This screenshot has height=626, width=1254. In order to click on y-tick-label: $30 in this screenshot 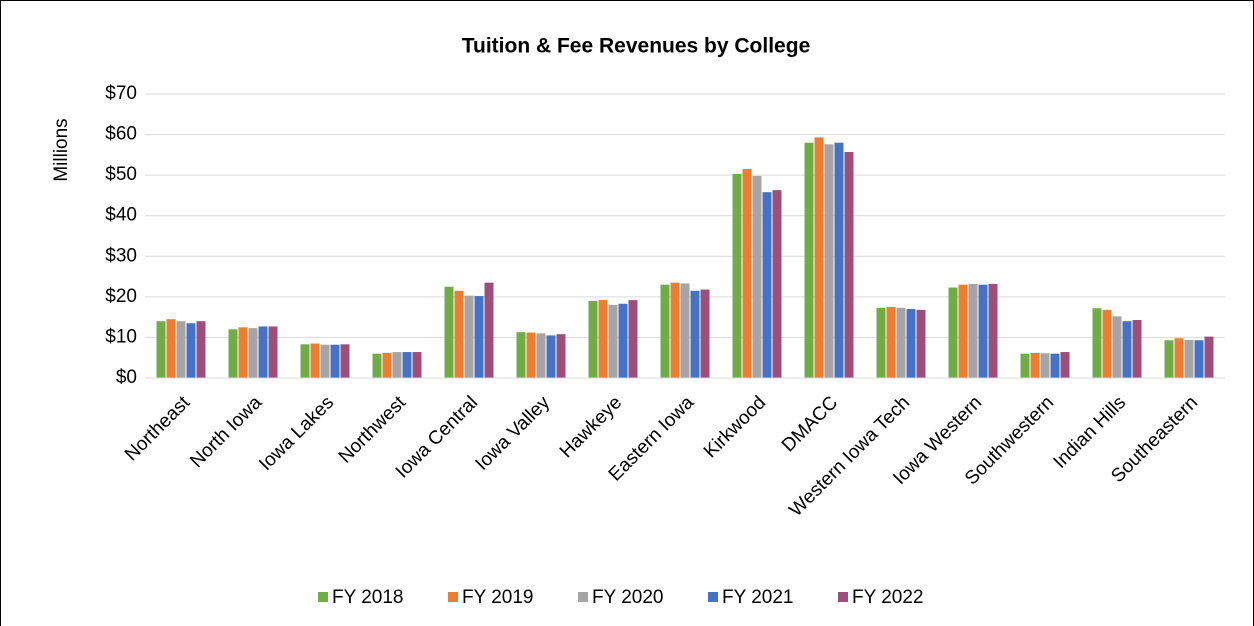, I will do `click(121, 255)`.